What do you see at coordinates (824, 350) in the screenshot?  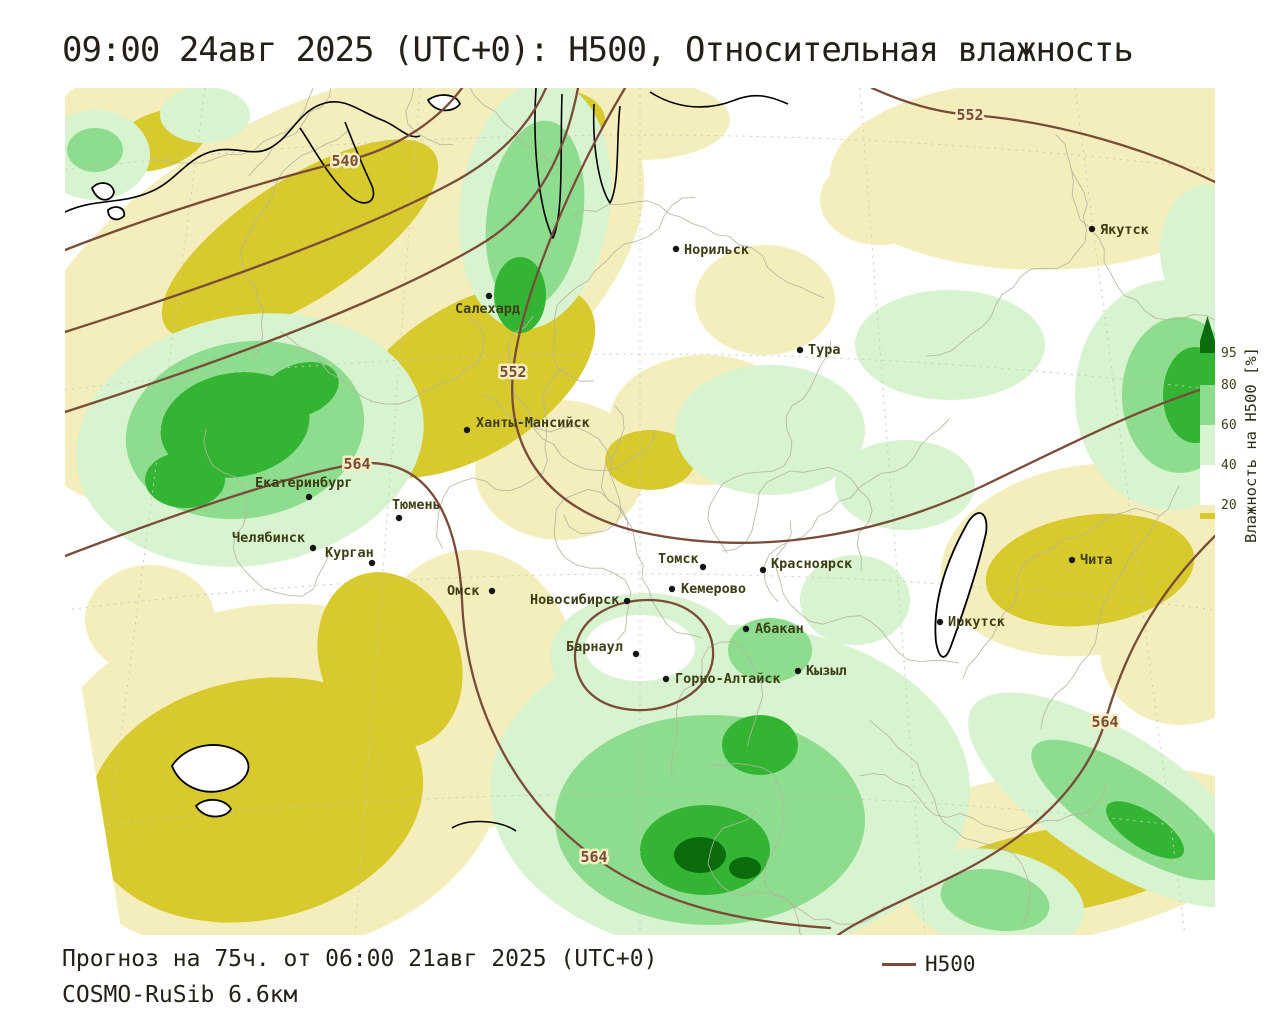 I see `city-label: Тура` at bounding box center [824, 350].